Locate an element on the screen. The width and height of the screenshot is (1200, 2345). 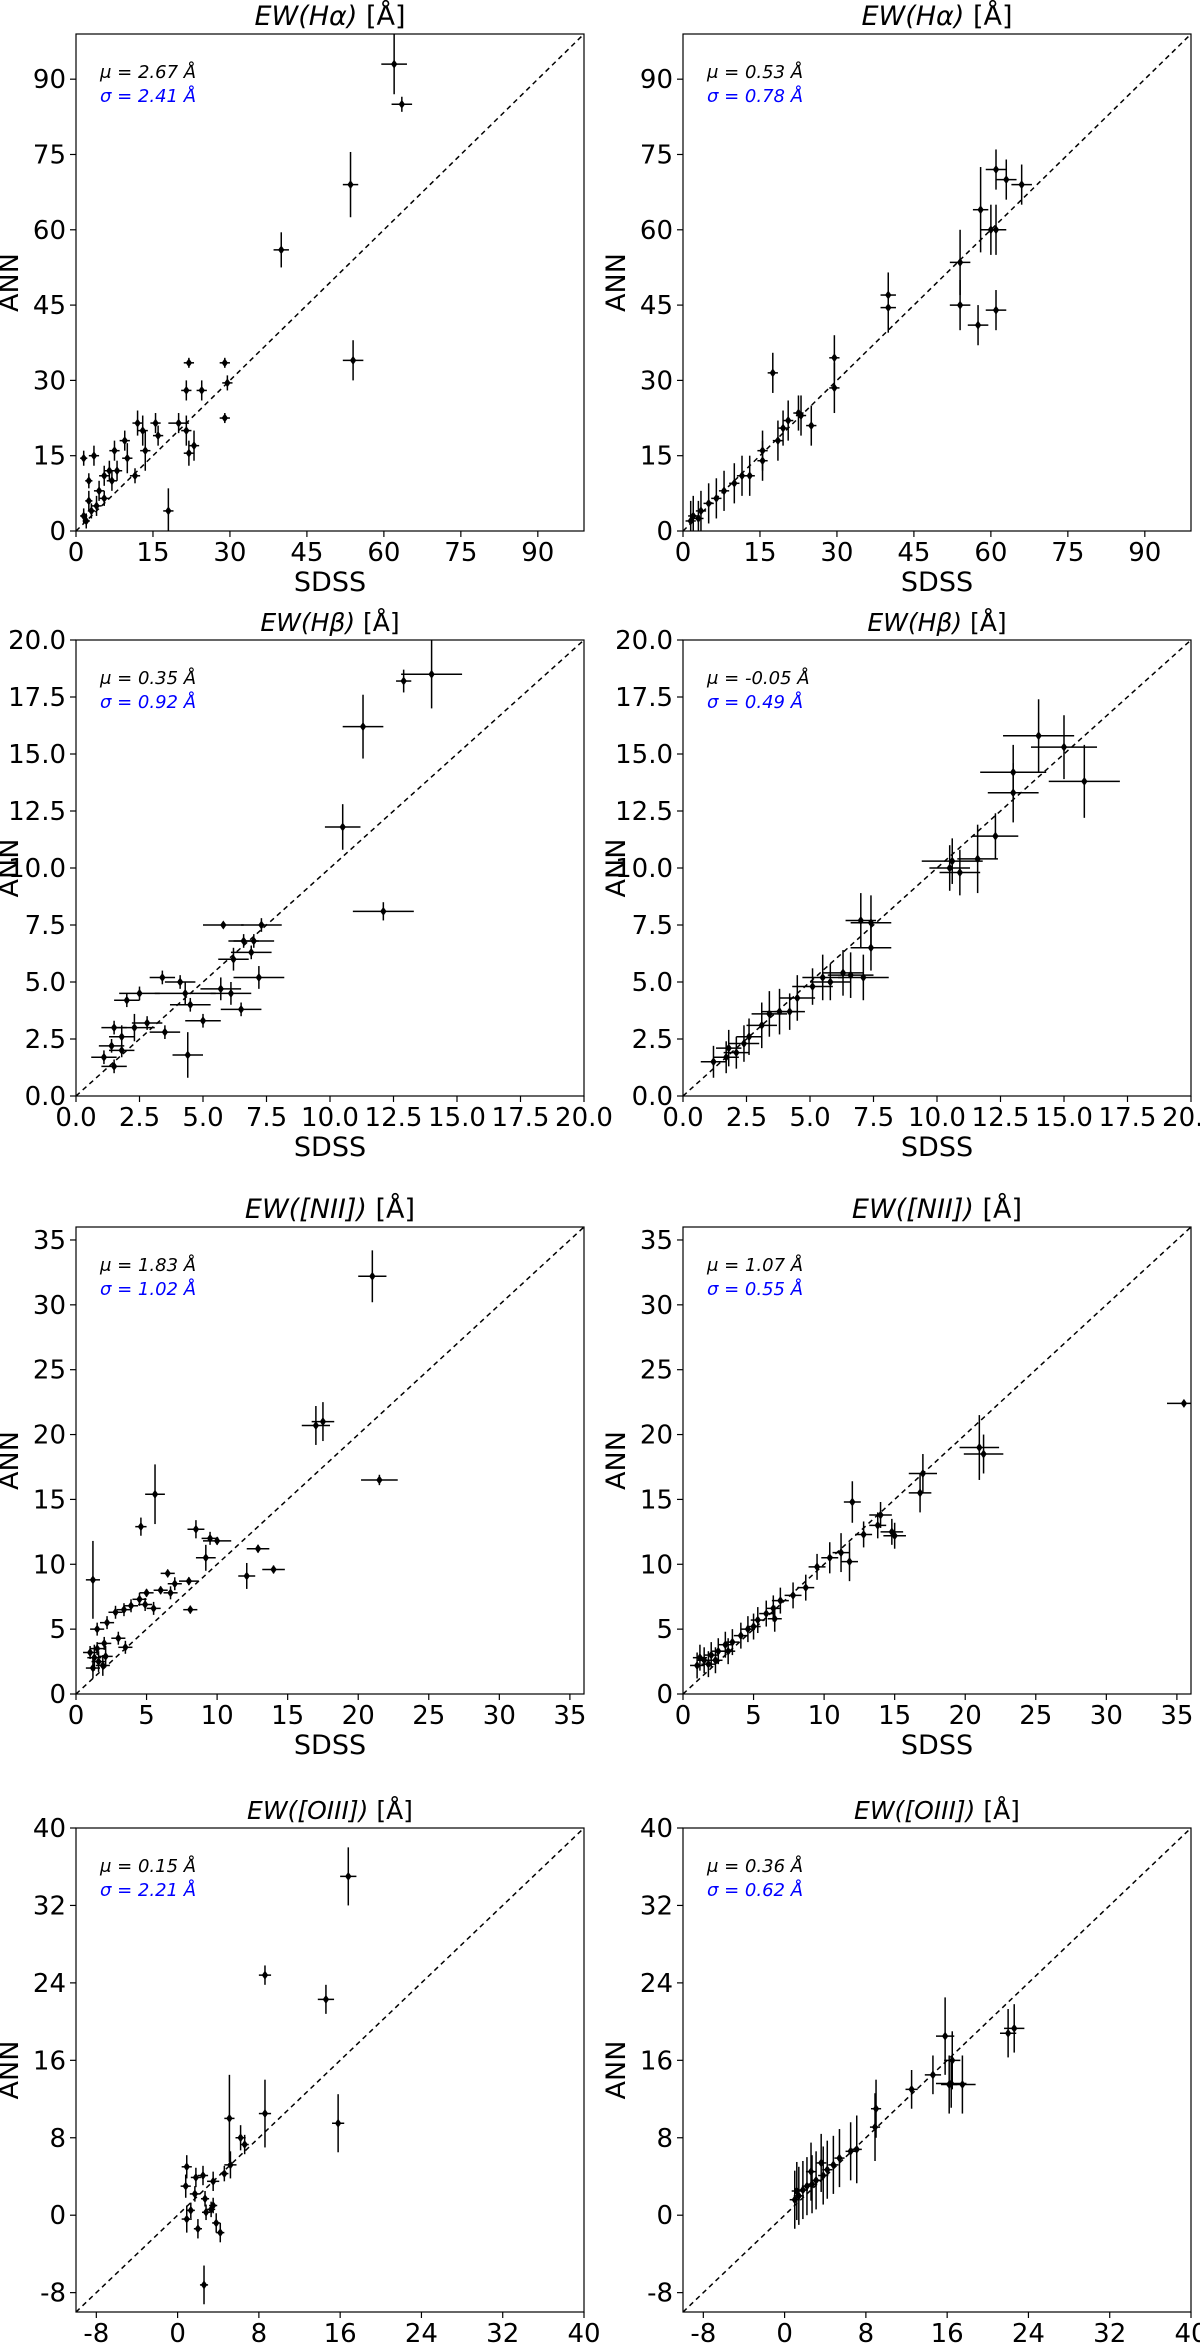
panel-title-unit: [Å] is located at coordinates (391, 1209).